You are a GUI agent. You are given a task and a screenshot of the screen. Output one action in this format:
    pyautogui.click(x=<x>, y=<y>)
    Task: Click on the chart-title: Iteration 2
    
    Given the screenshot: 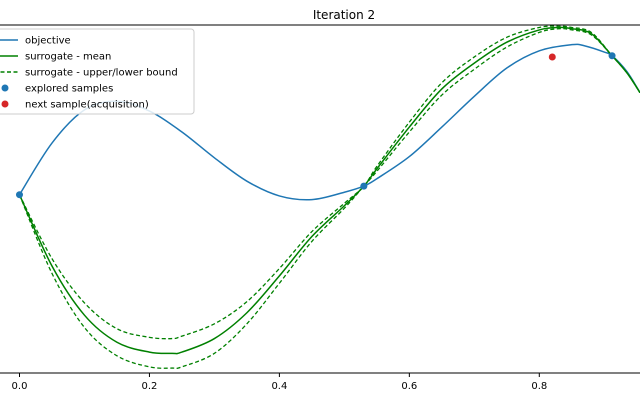 What is the action you would take?
    pyautogui.click(x=344, y=15)
    